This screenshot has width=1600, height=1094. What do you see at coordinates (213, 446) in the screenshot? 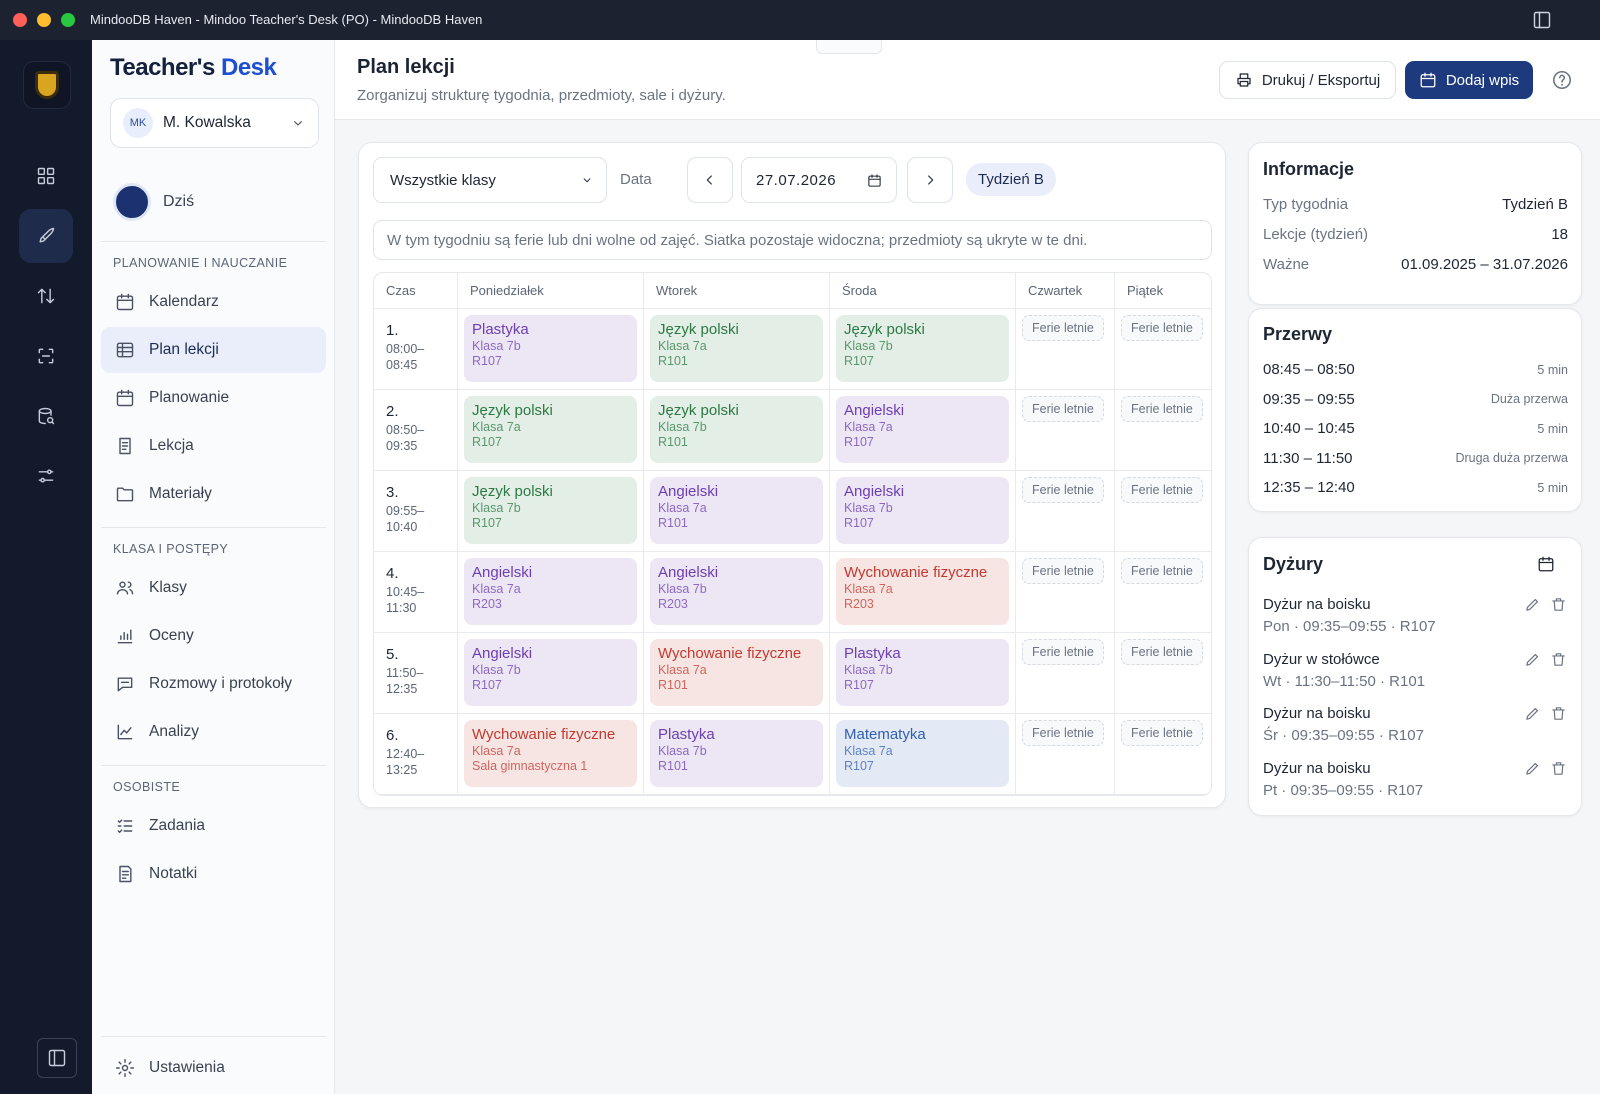
I see `nav-item: Lekcja` at bounding box center [213, 446].